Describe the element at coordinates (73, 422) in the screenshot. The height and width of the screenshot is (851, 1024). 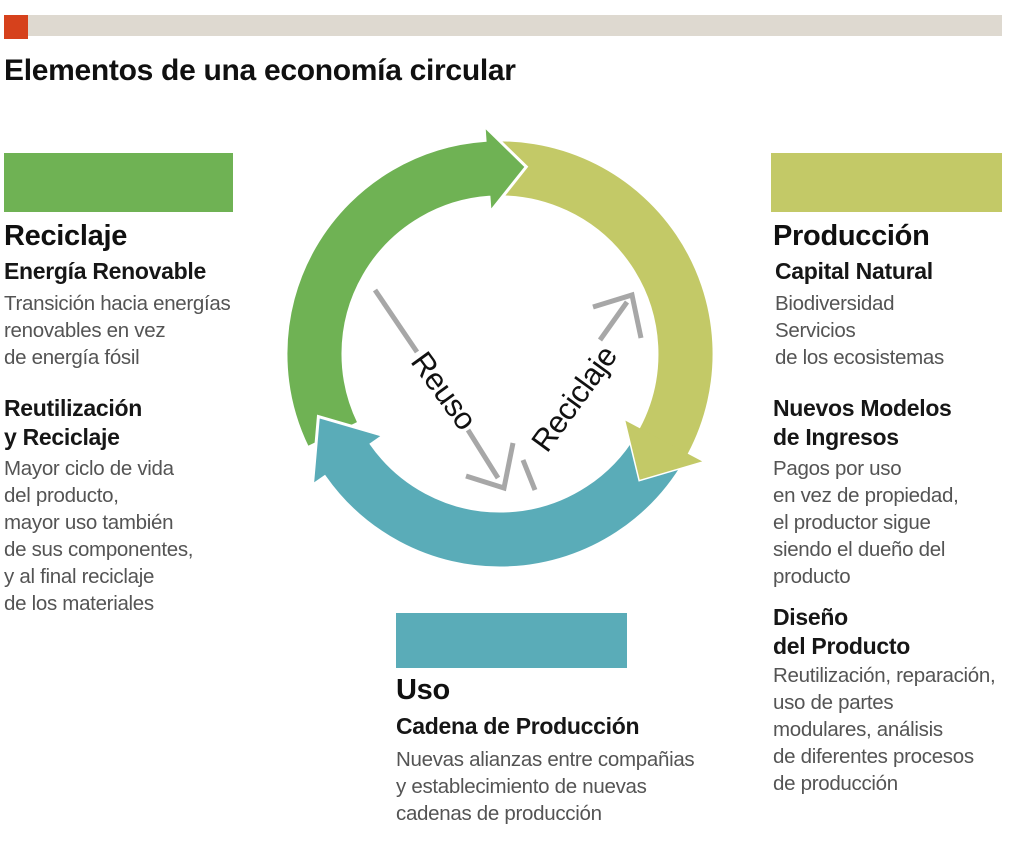
I see `subheading-reutilizacion-reciclaje: Reutilización y Reciclaje` at that location.